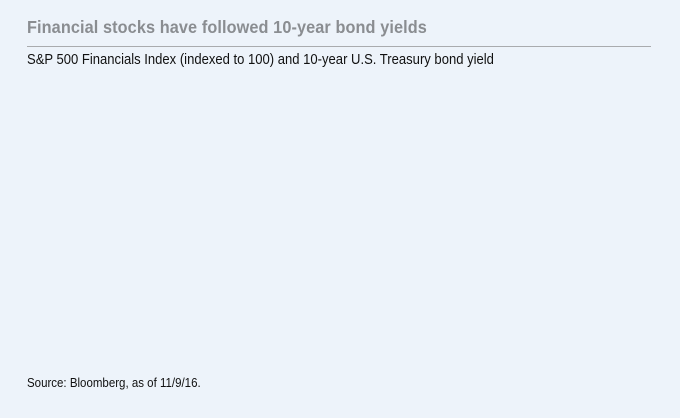  Describe the element at coordinates (114, 383) in the screenshot. I see `source-note: Source: Bloomberg, as of 11/9/16.` at that location.